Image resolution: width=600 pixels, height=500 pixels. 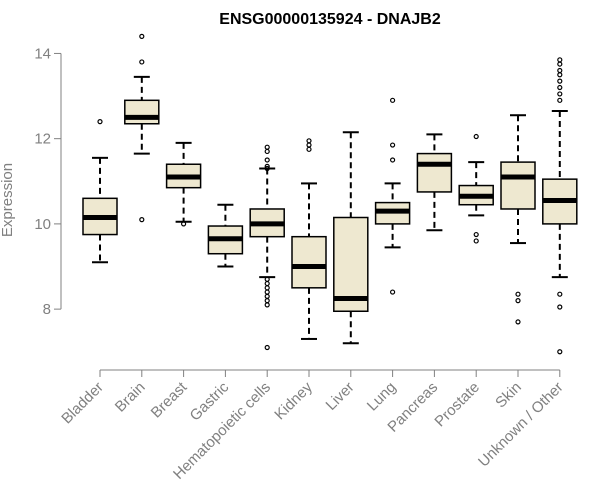 I want to click on y-tick-label-10: 10, so click(x=42, y=224).